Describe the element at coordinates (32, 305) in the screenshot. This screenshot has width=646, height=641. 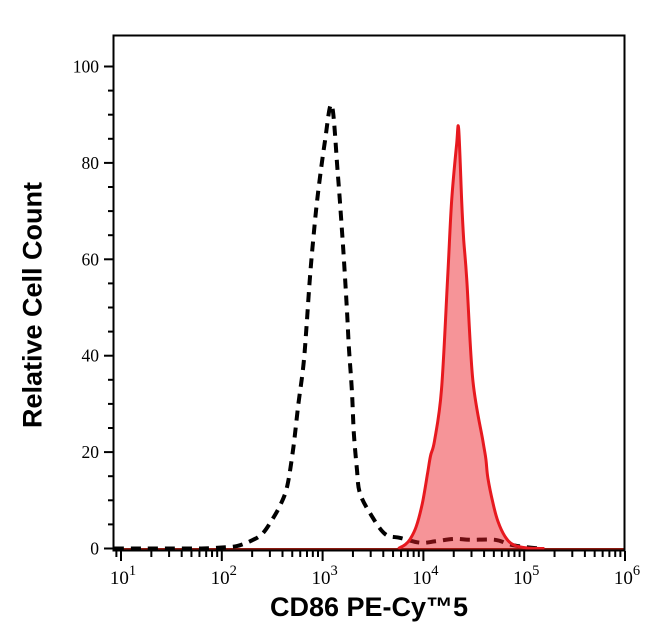
I see `y-axis-title: Relative Cell Count` at that location.